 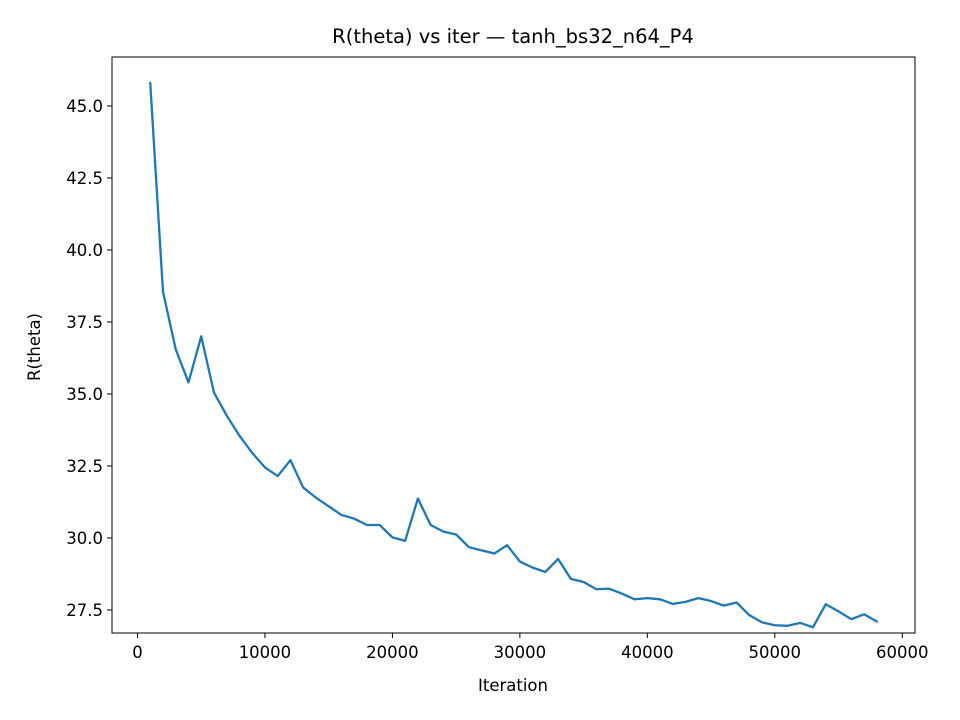 What do you see at coordinates (137, 652) in the screenshot?
I see `x-tick-label: 0` at bounding box center [137, 652].